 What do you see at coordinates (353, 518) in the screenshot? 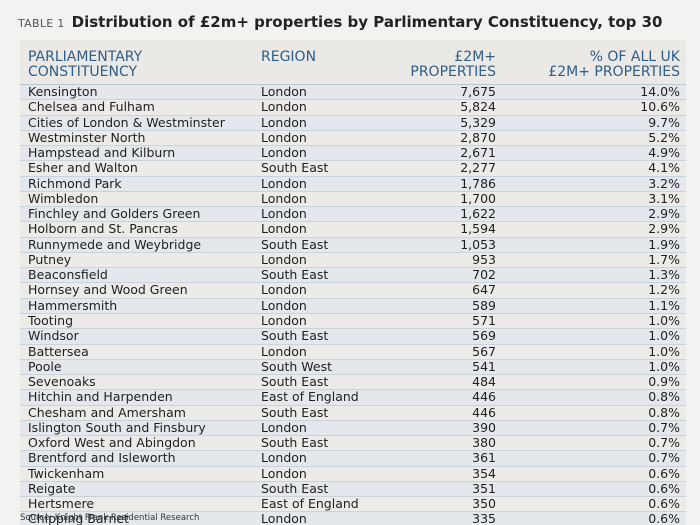
I see `table-row: Chipping Barnet London 335 0.6%` at bounding box center [353, 518].